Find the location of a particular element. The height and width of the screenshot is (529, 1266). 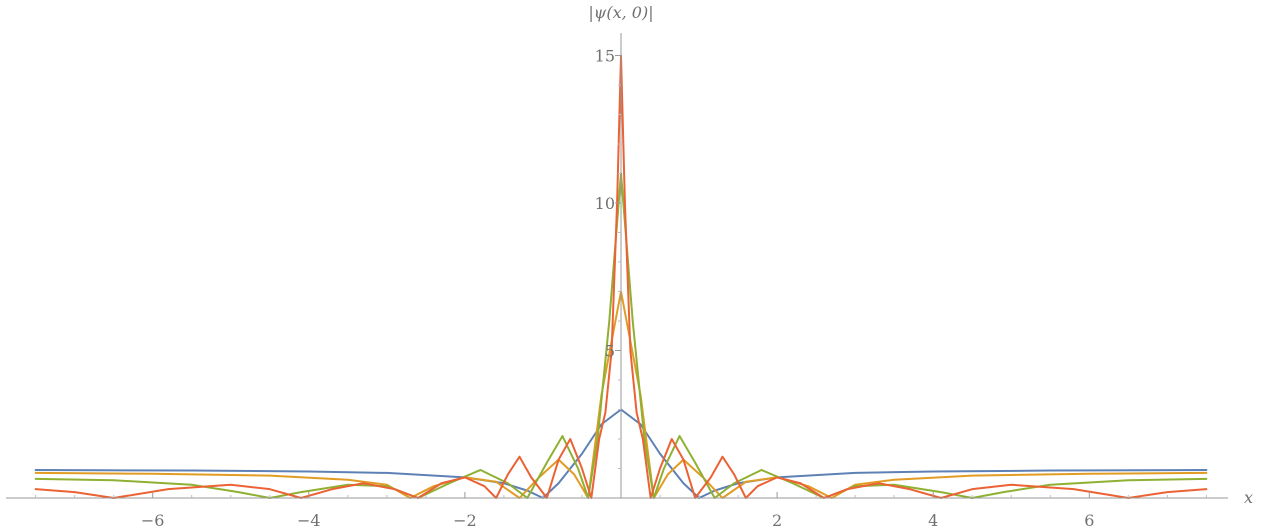

x-tick-label: 4 is located at coordinates (933, 520).